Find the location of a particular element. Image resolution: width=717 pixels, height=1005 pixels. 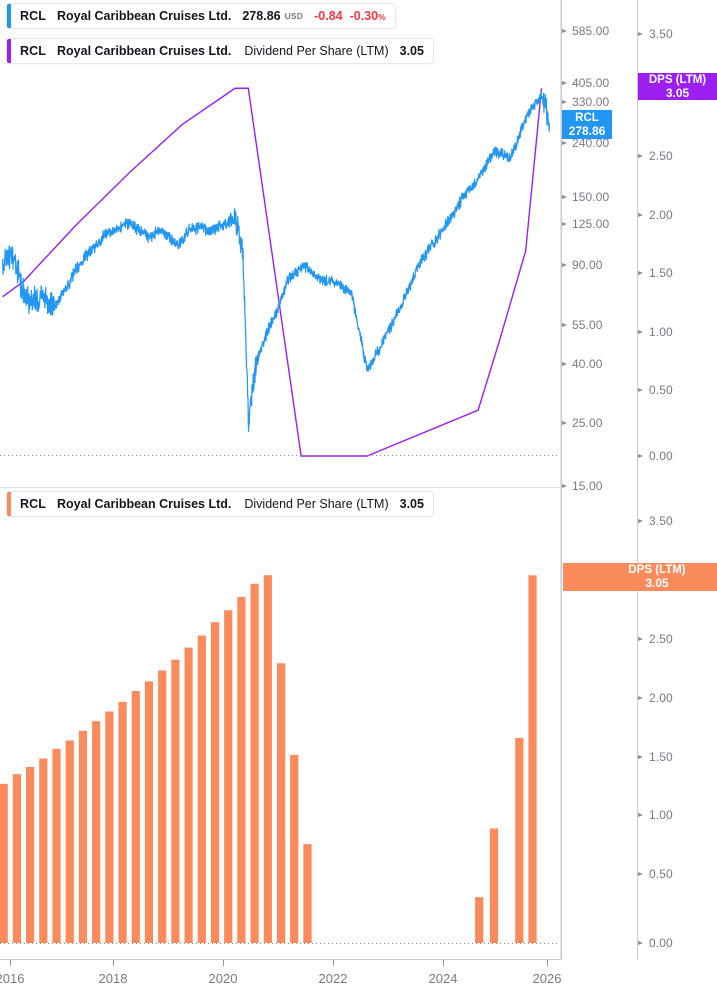

dps-bottom-badge-label: DPS (LTM) is located at coordinates (657, 570).